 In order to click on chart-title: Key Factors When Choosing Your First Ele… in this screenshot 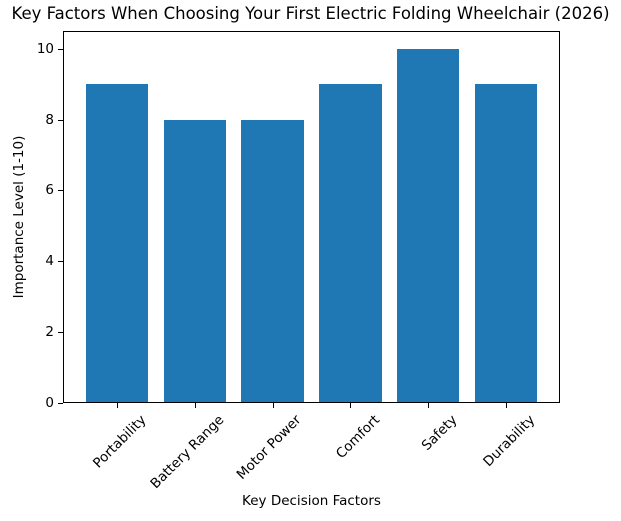, I will do `click(310, 13)`.